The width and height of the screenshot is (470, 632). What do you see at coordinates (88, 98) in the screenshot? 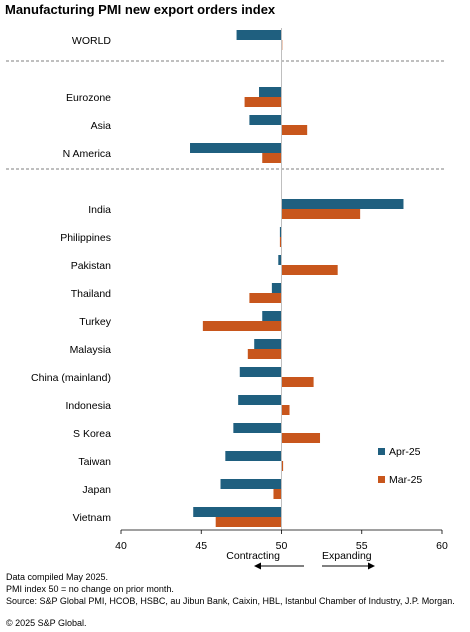
I see `category-label-eurozone: Eurozone` at bounding box center [88, 98].